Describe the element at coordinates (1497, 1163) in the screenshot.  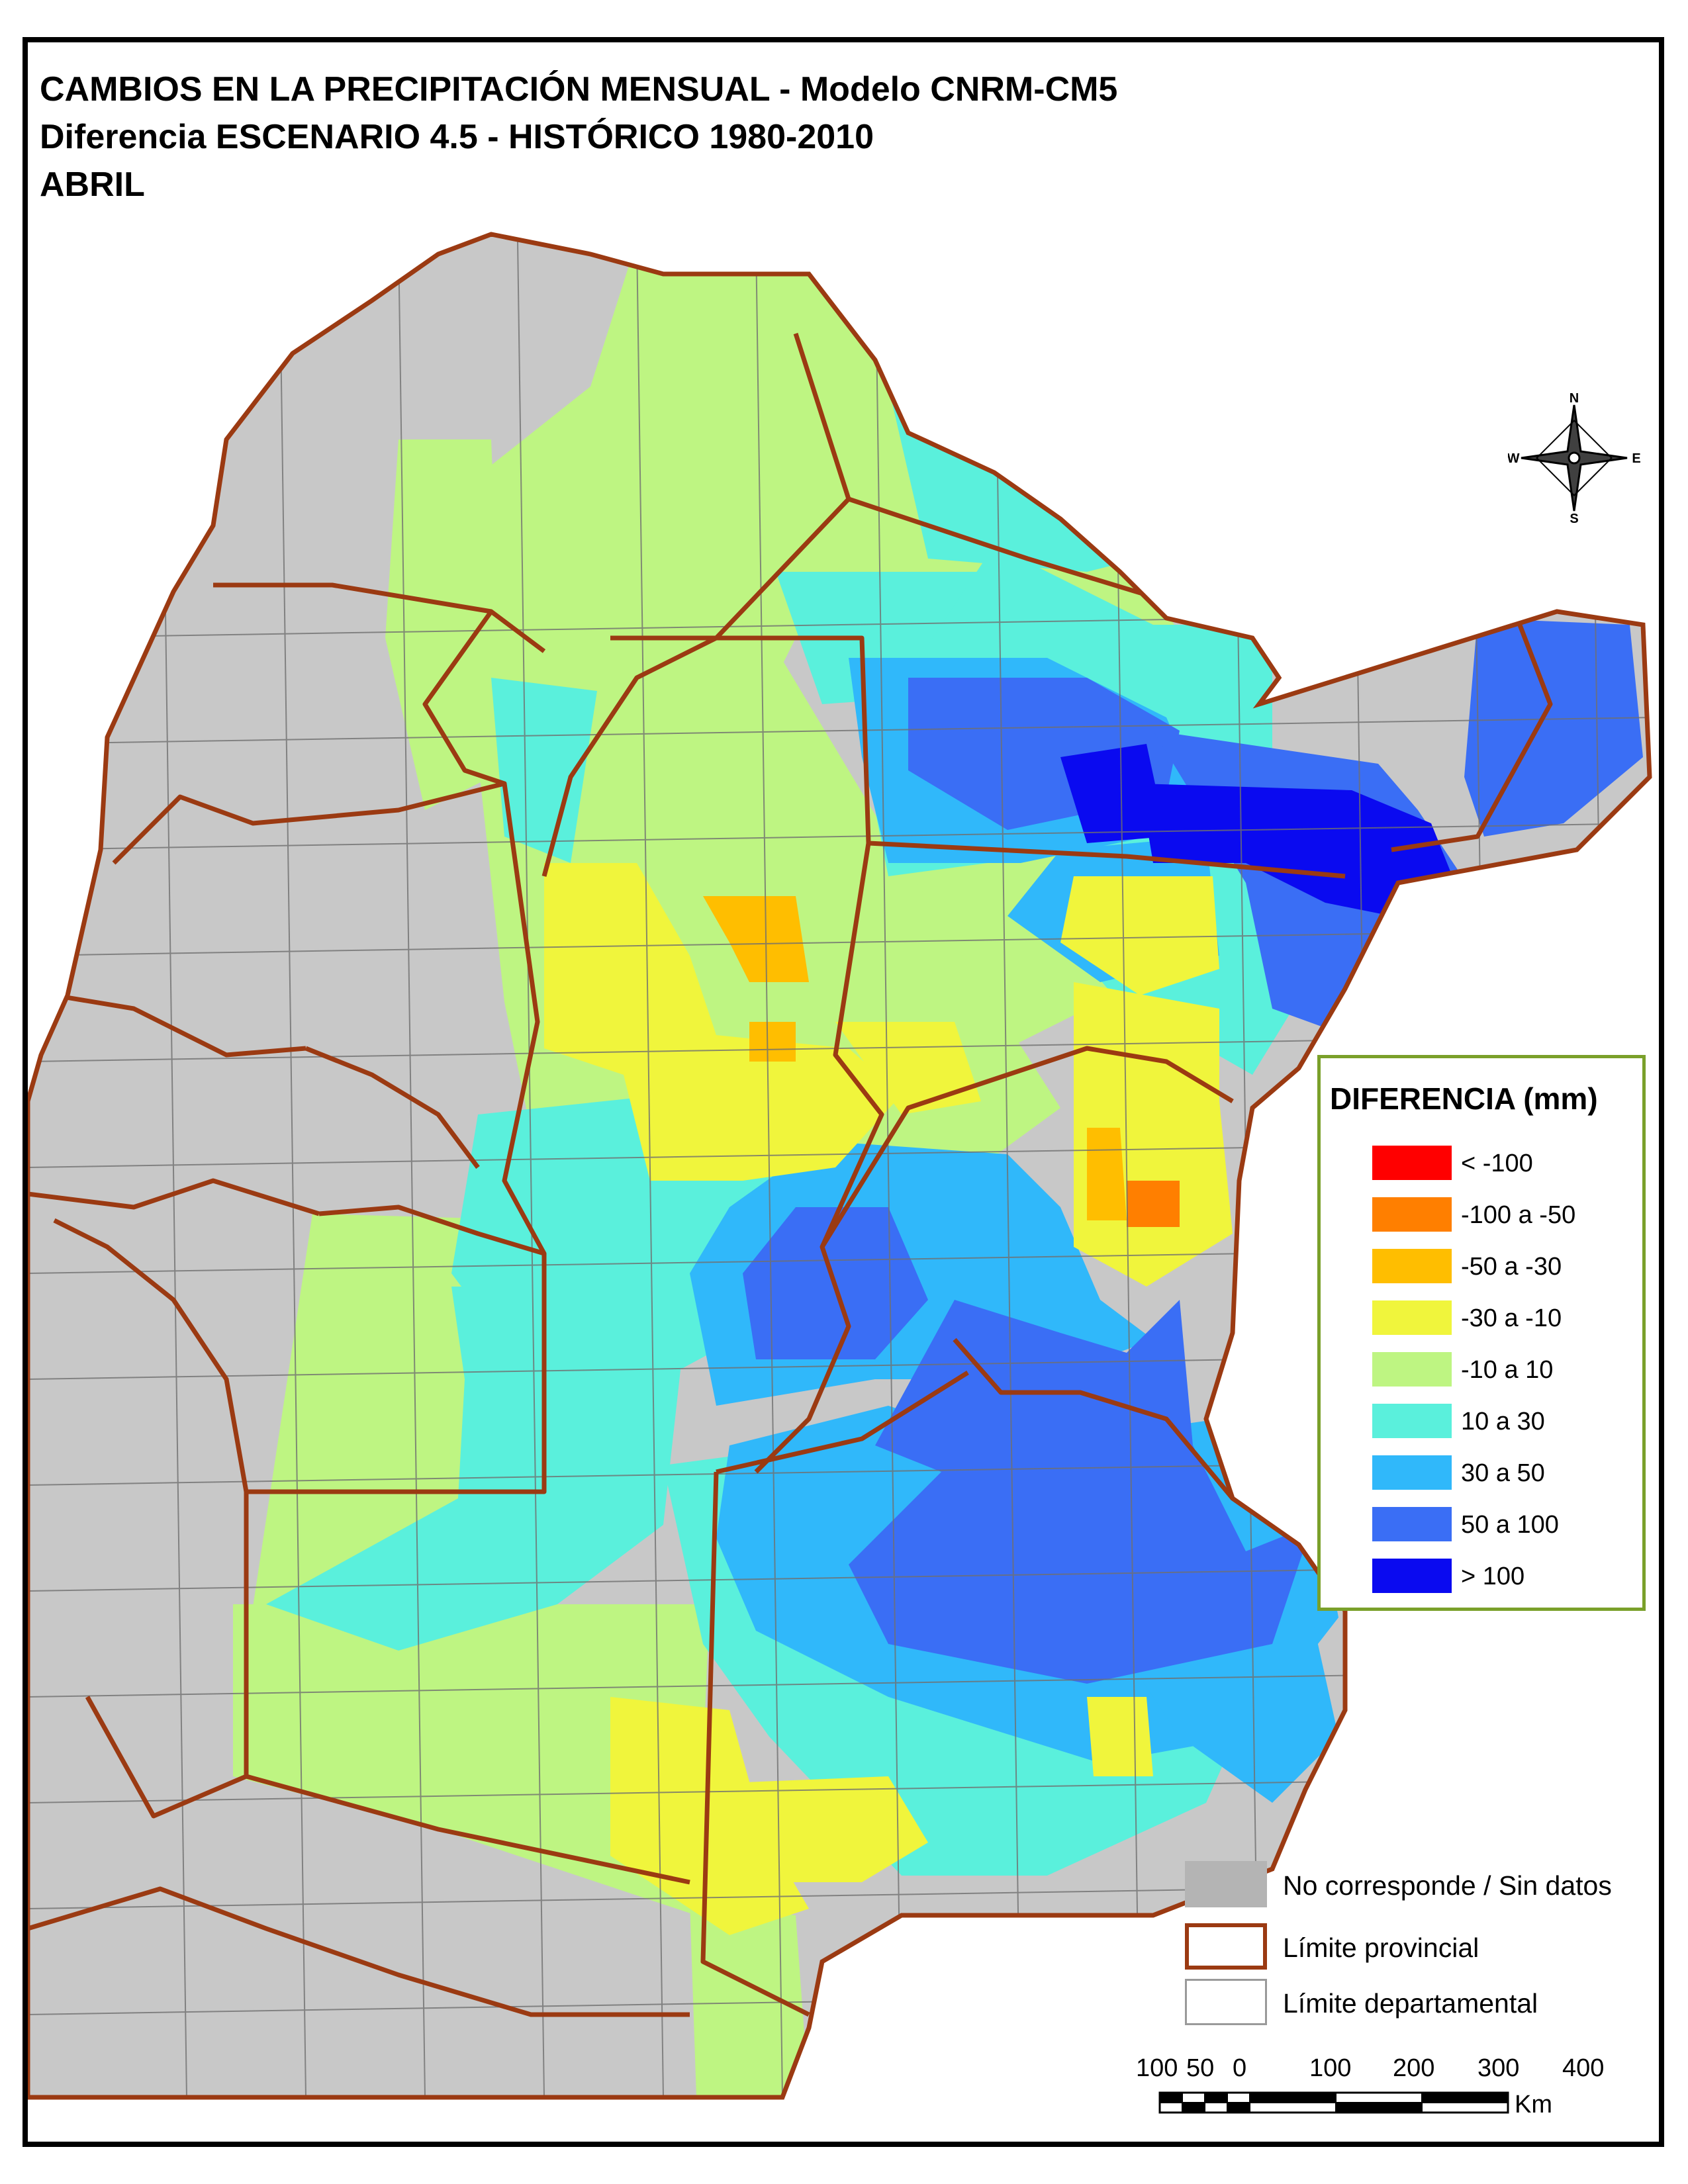
I see `legend-class-label: < -100` at that location.